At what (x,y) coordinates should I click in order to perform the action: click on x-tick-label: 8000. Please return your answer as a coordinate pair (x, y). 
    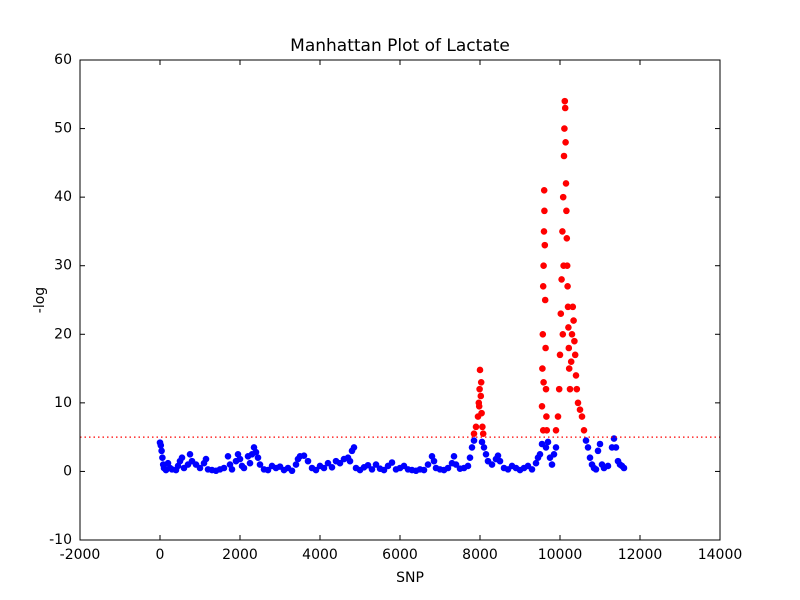
    Looking at the image, I should click on (480, 555).